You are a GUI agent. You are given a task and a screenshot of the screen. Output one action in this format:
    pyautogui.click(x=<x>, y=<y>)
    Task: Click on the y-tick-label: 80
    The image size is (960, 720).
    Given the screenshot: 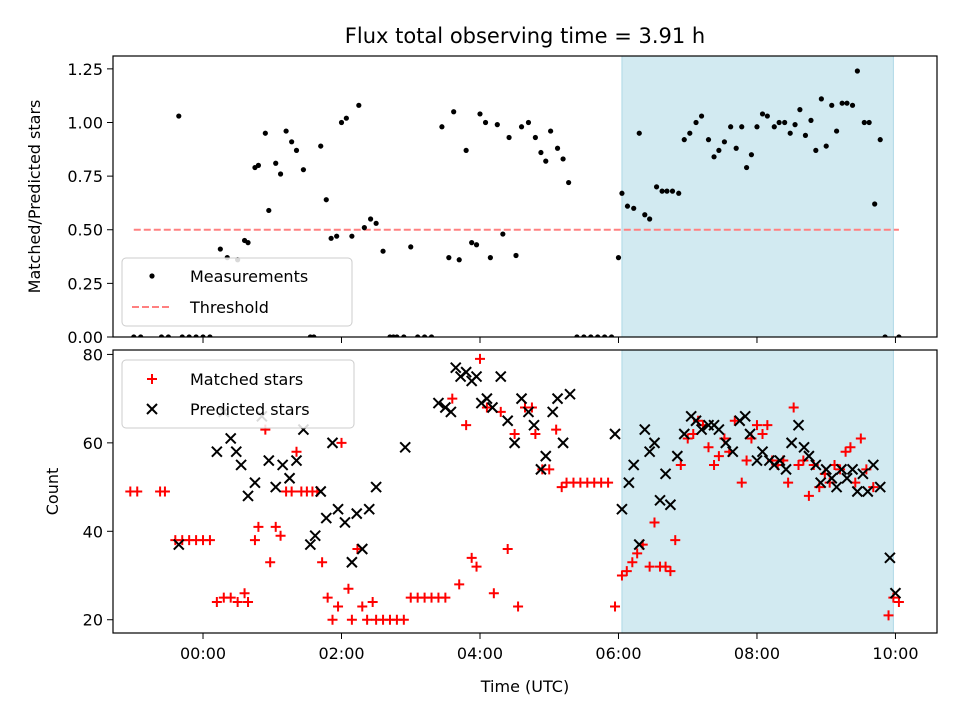 What is the action you would take?
    pyautogui.click(x=93, y=354)
    